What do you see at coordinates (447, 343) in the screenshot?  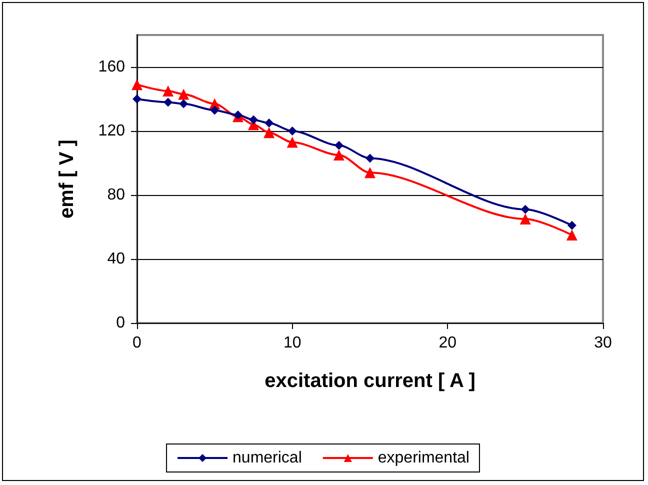 I see `x-tick-label: 20` at bounding box center [447, 343].